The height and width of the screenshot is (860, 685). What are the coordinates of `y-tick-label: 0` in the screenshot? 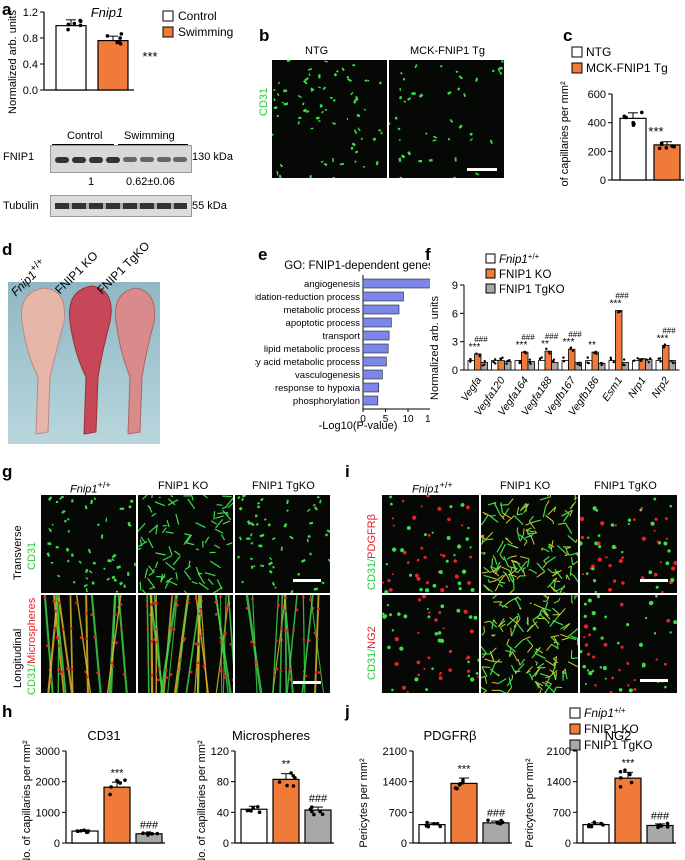 It's located at (226, 844).